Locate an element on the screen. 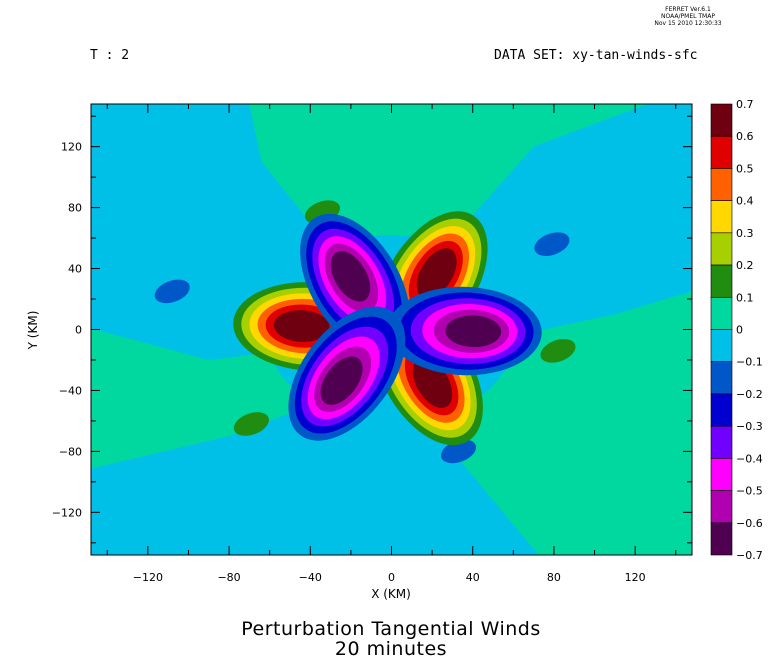  time-label: T : 2 is located at coordinates (110, 55).